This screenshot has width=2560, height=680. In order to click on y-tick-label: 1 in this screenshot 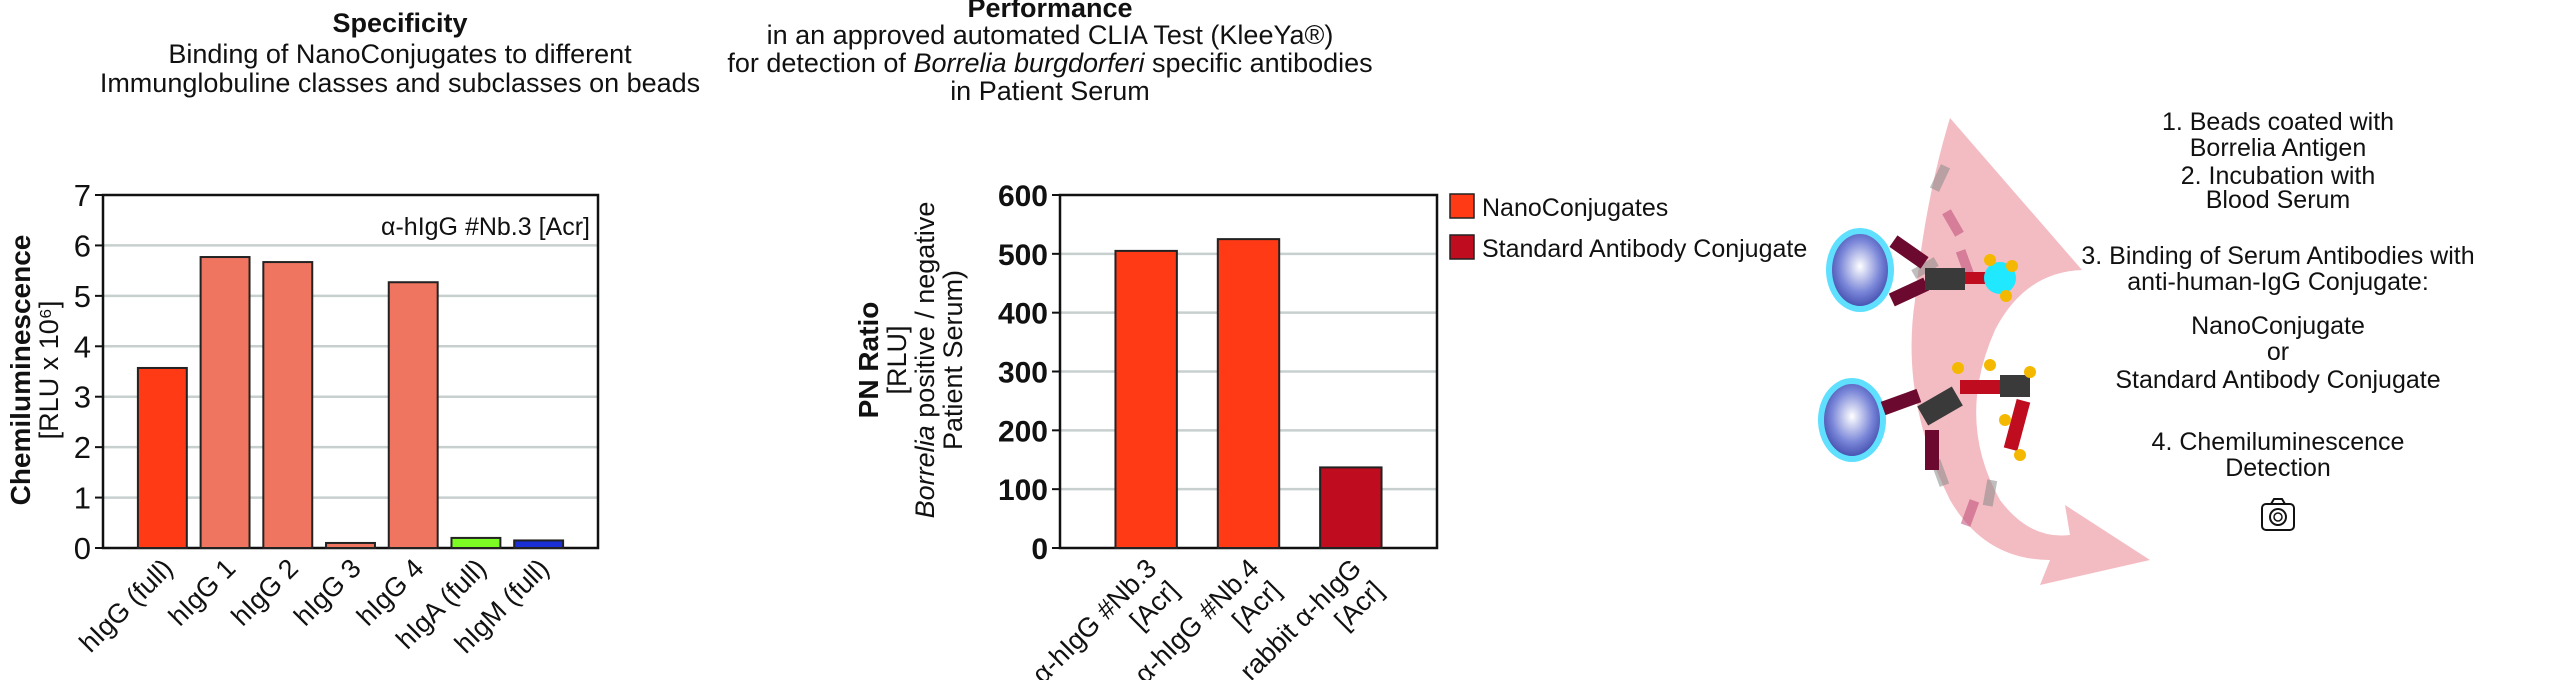, I will do `click(82, 498)`.